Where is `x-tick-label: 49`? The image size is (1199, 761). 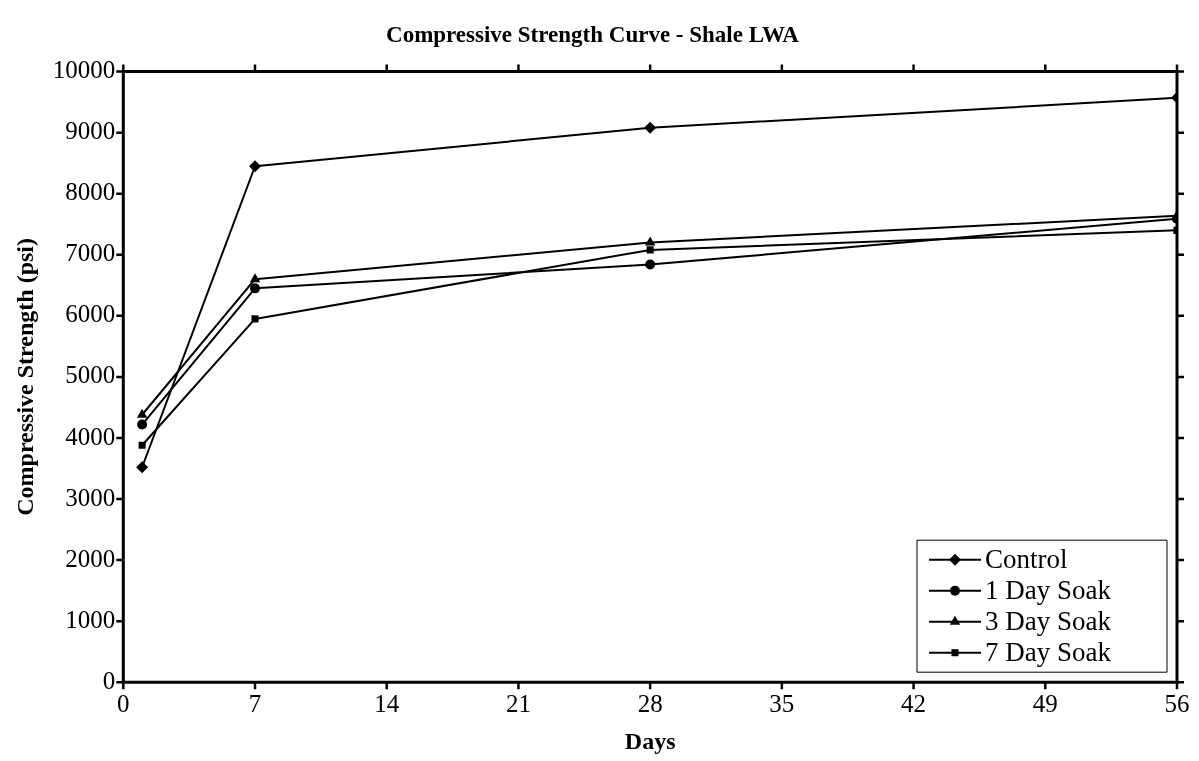
x-tick-label: 49 is located at coordinates (1045, 703).